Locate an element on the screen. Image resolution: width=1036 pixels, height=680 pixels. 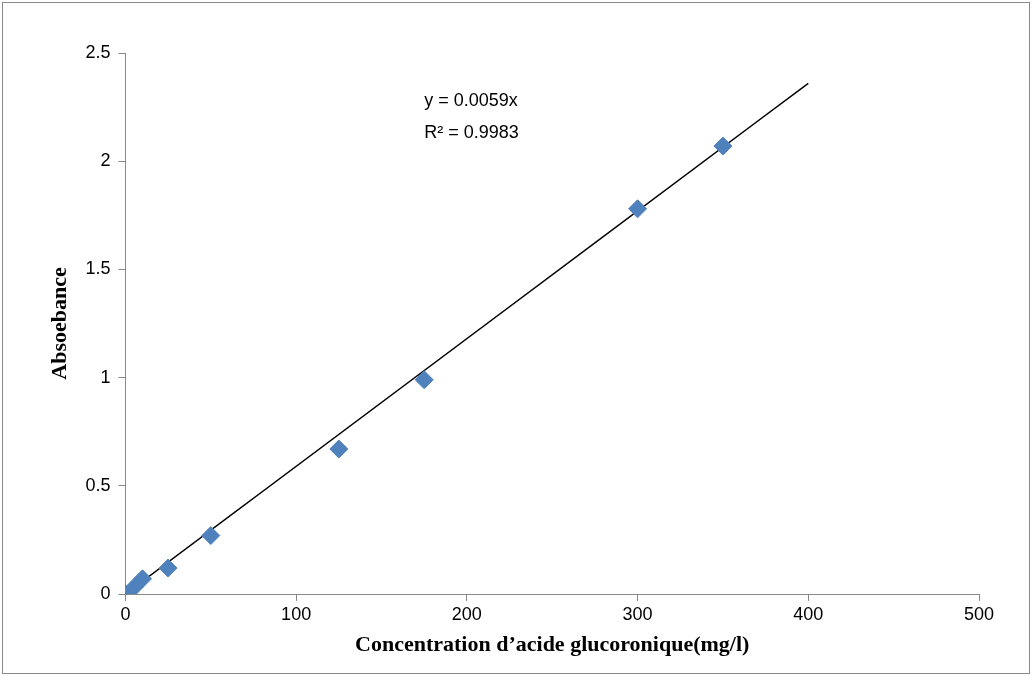
y-tick-label: 0.5 is located at coordinates (98, 484).